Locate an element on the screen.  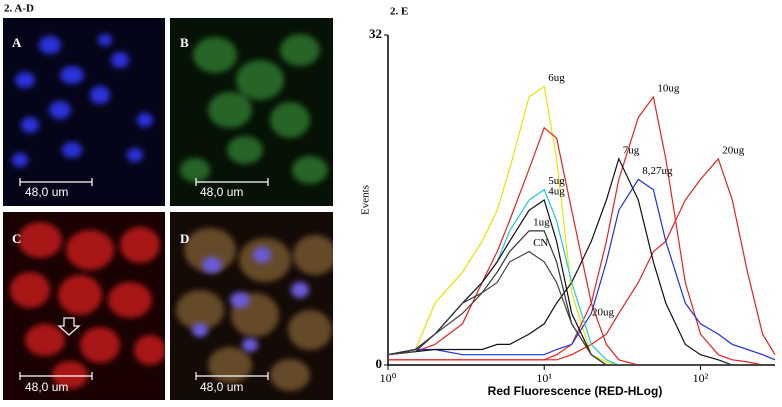
x-tick-label: 10¹ is located at coordinates (544, 378).